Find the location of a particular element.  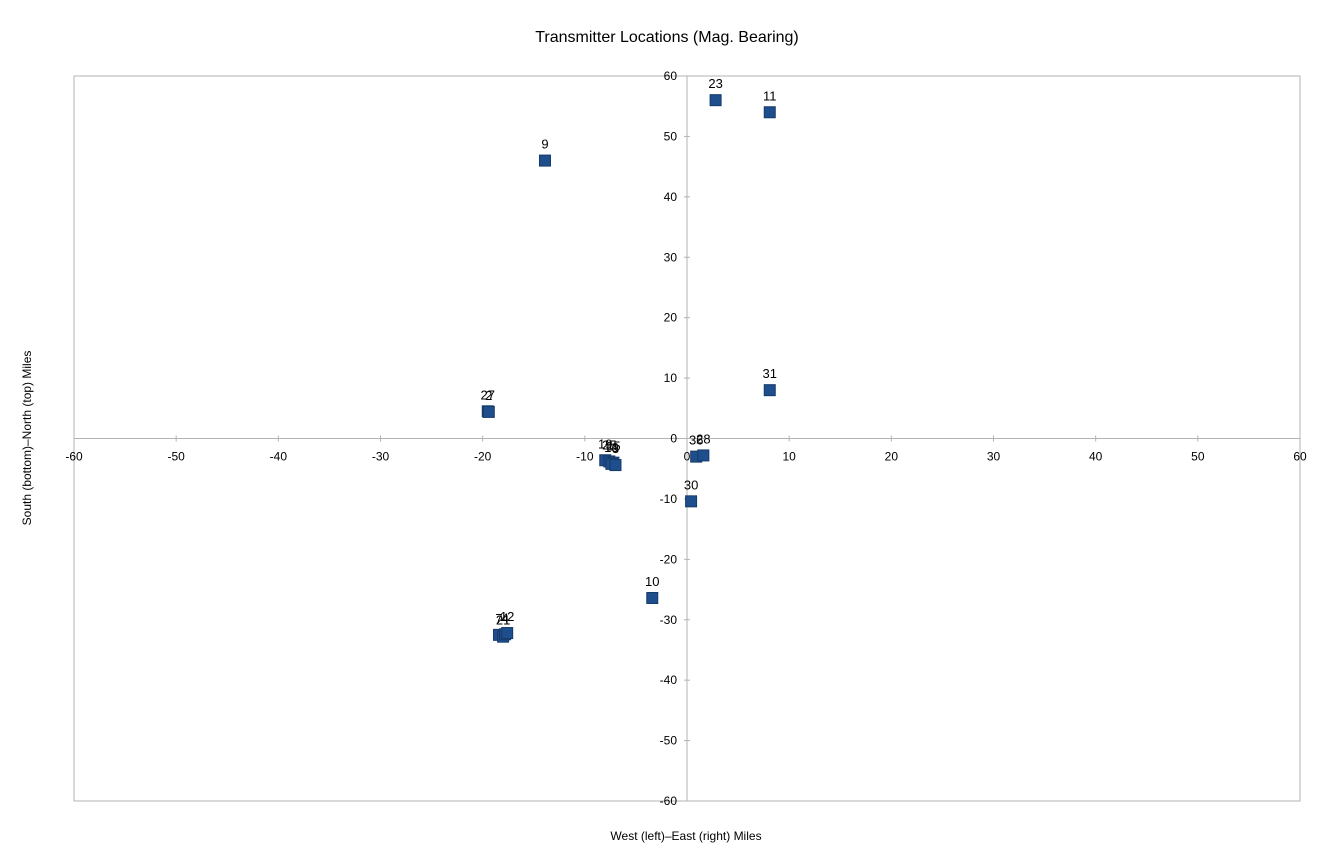

point-label-4: 4 is located at coordinates (505, 617).